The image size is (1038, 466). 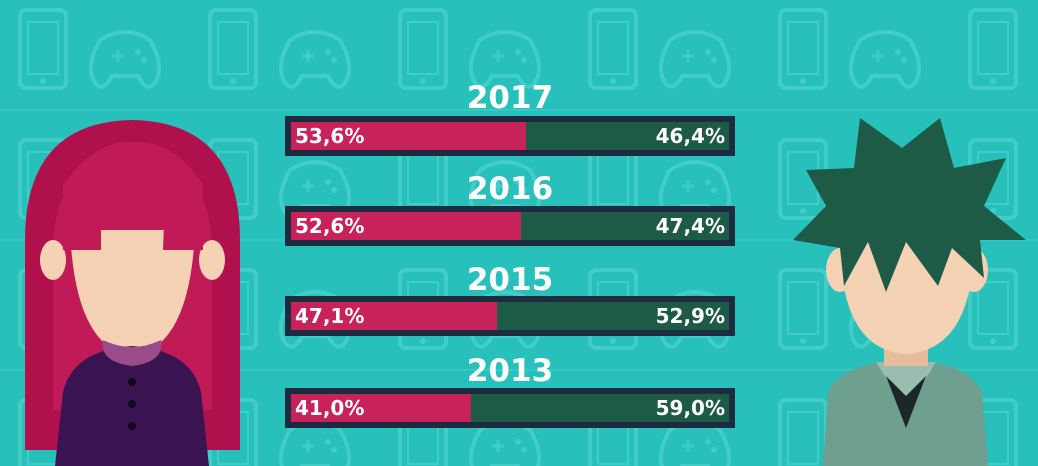 I want to click on bar-track: 41,0% 59,0%, so click(x=510, y=408).